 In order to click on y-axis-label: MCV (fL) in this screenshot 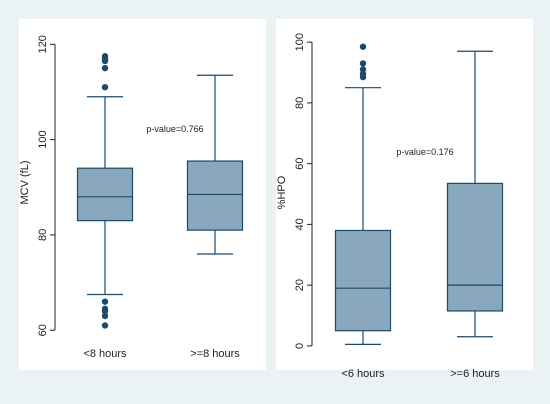, I will do `click(25, 183)`.